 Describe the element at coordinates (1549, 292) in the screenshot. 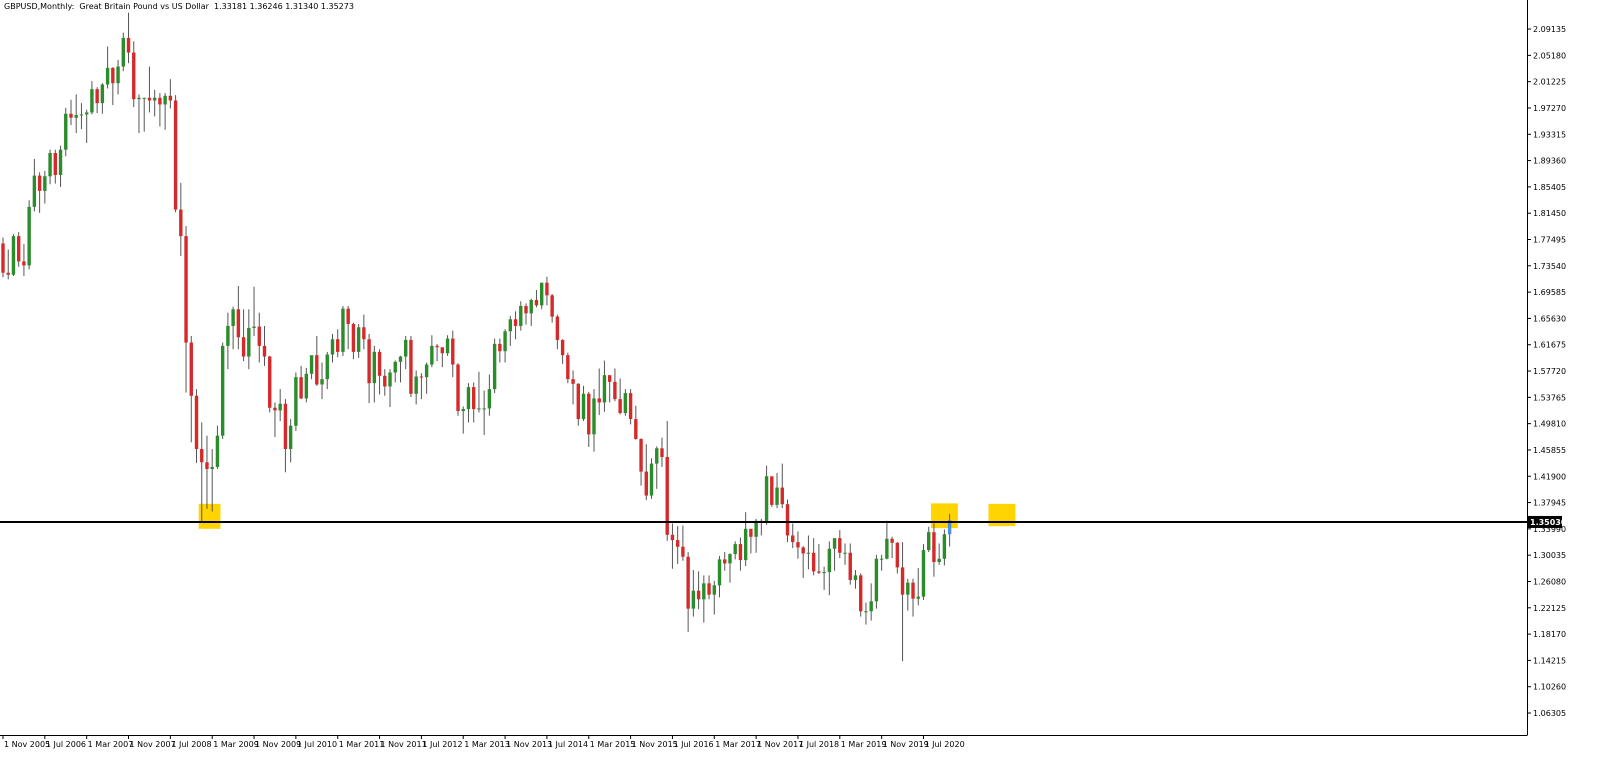

I see `y-tick-label: 1.69585` at that location.